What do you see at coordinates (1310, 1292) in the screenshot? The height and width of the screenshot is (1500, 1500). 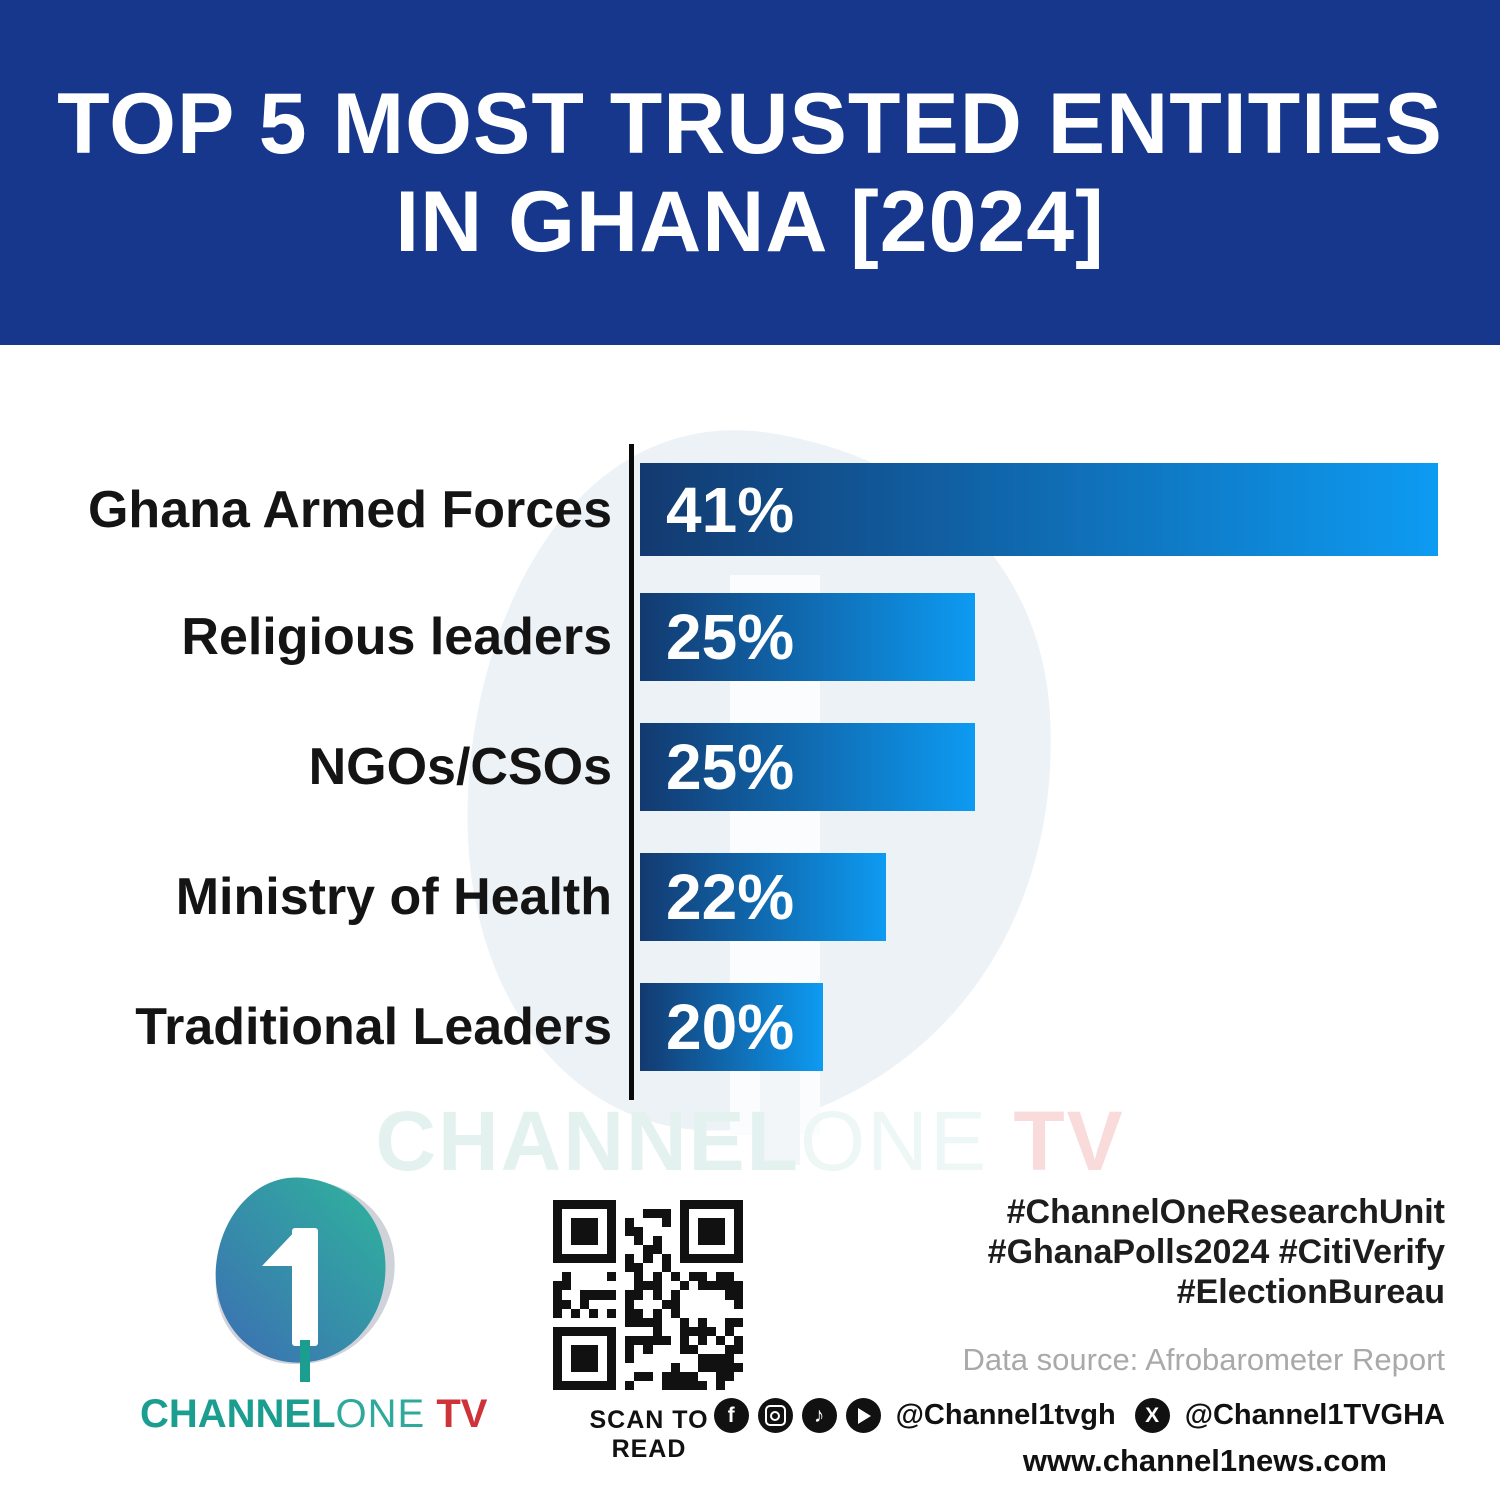 I see `hashtag-line-3: #ElectionBureau` at bounding box center [1310, 1292].